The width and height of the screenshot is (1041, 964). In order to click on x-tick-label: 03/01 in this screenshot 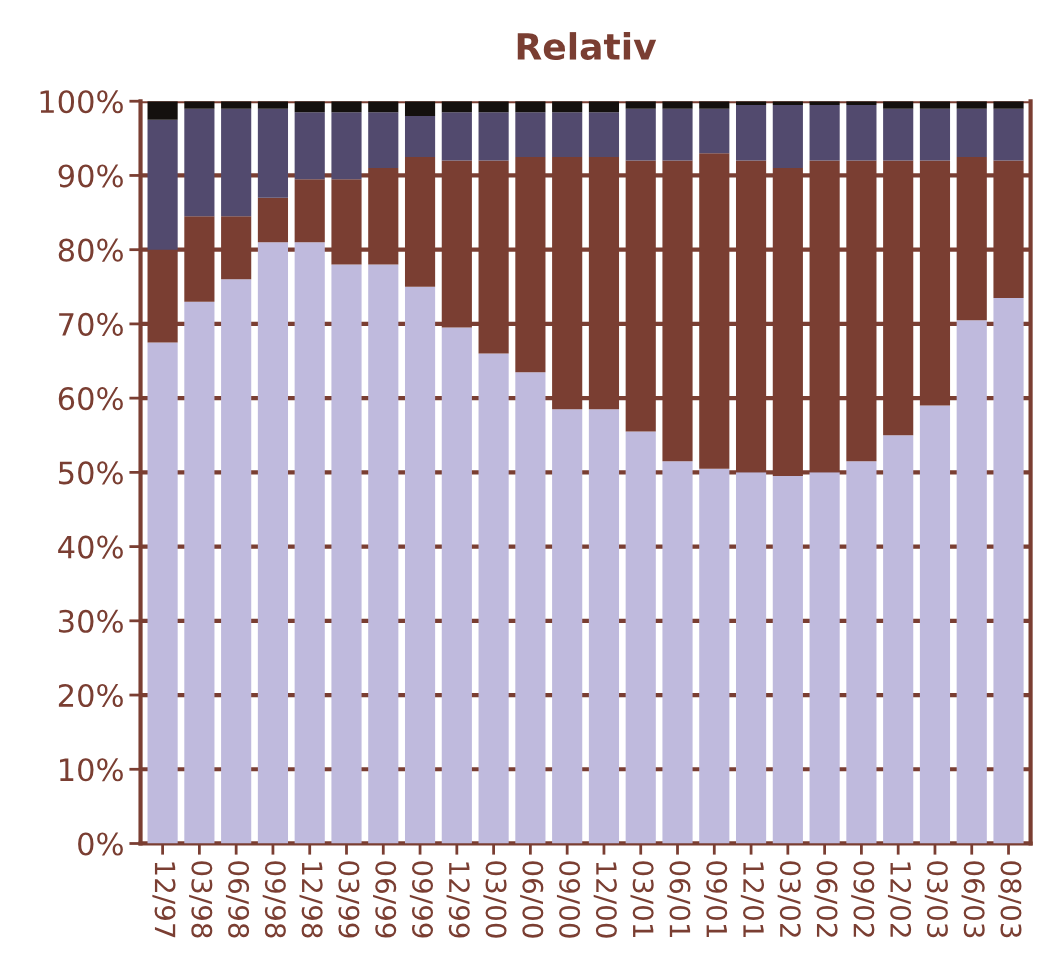, I will do `click(642, 899)`.